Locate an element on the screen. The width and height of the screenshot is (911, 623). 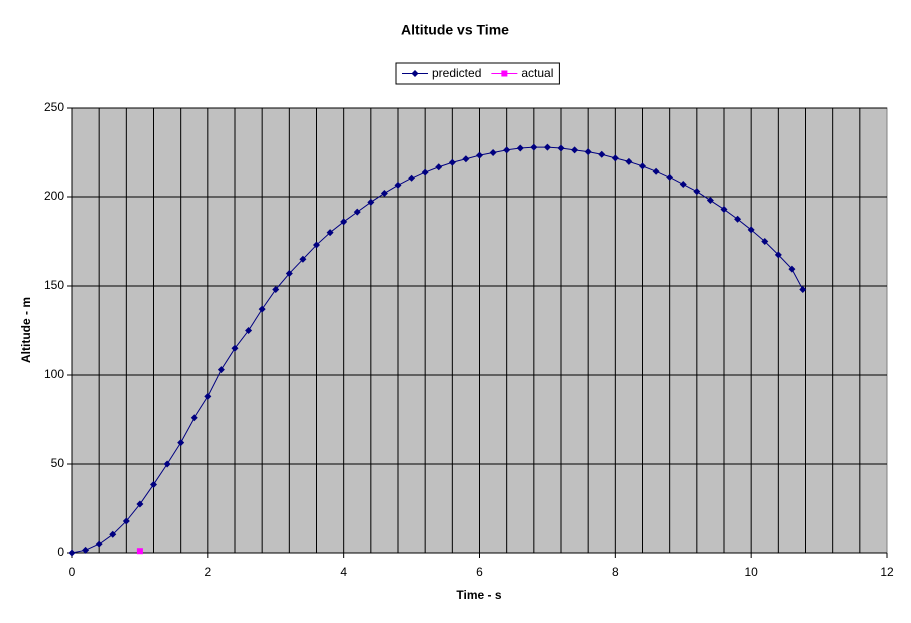
x-tick-label: 12 is located at coordinates (887, 572).